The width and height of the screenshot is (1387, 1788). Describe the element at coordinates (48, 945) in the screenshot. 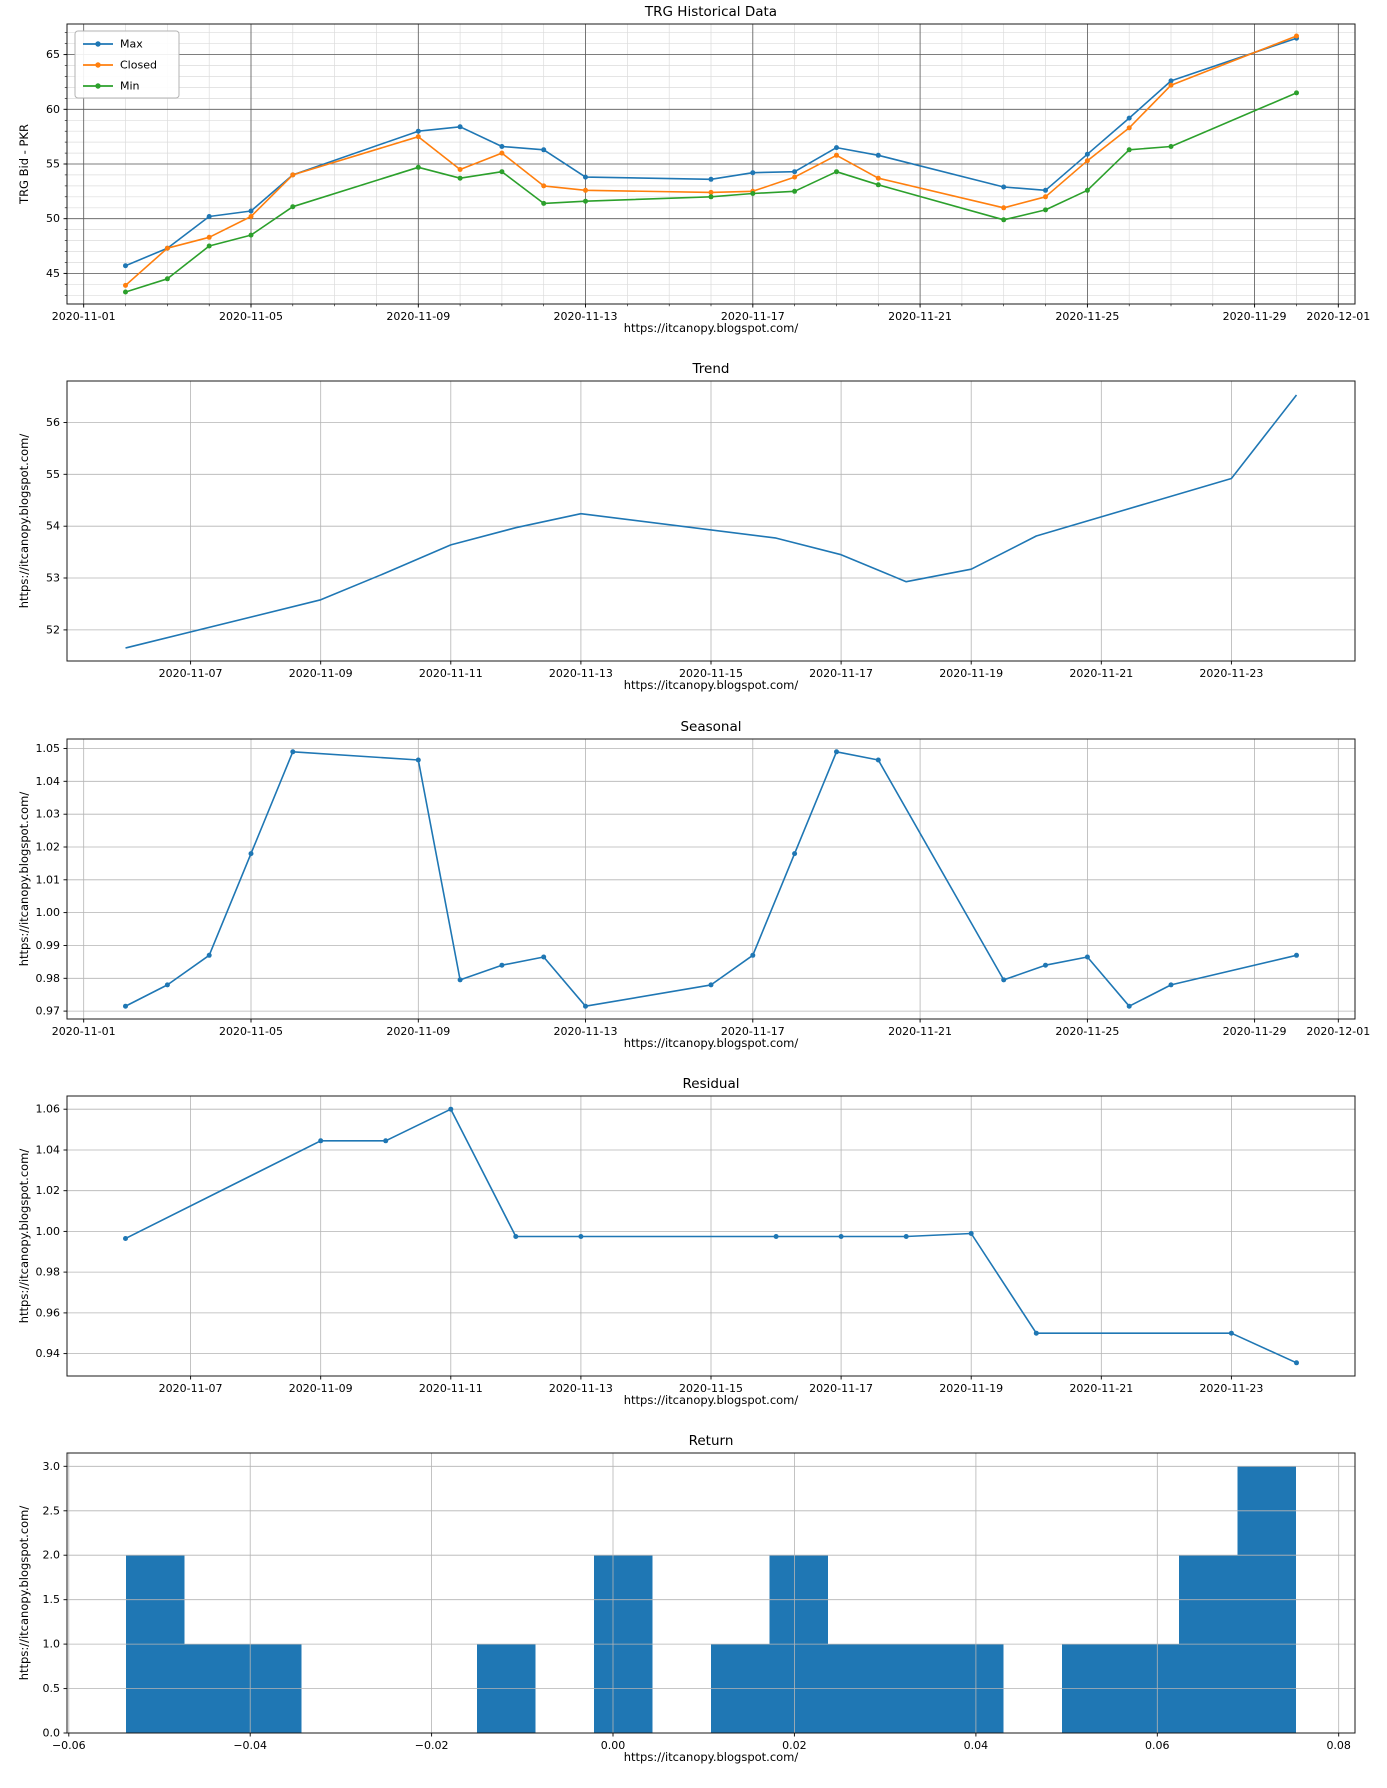

I see `y-tick-label: 0.99` at that location.